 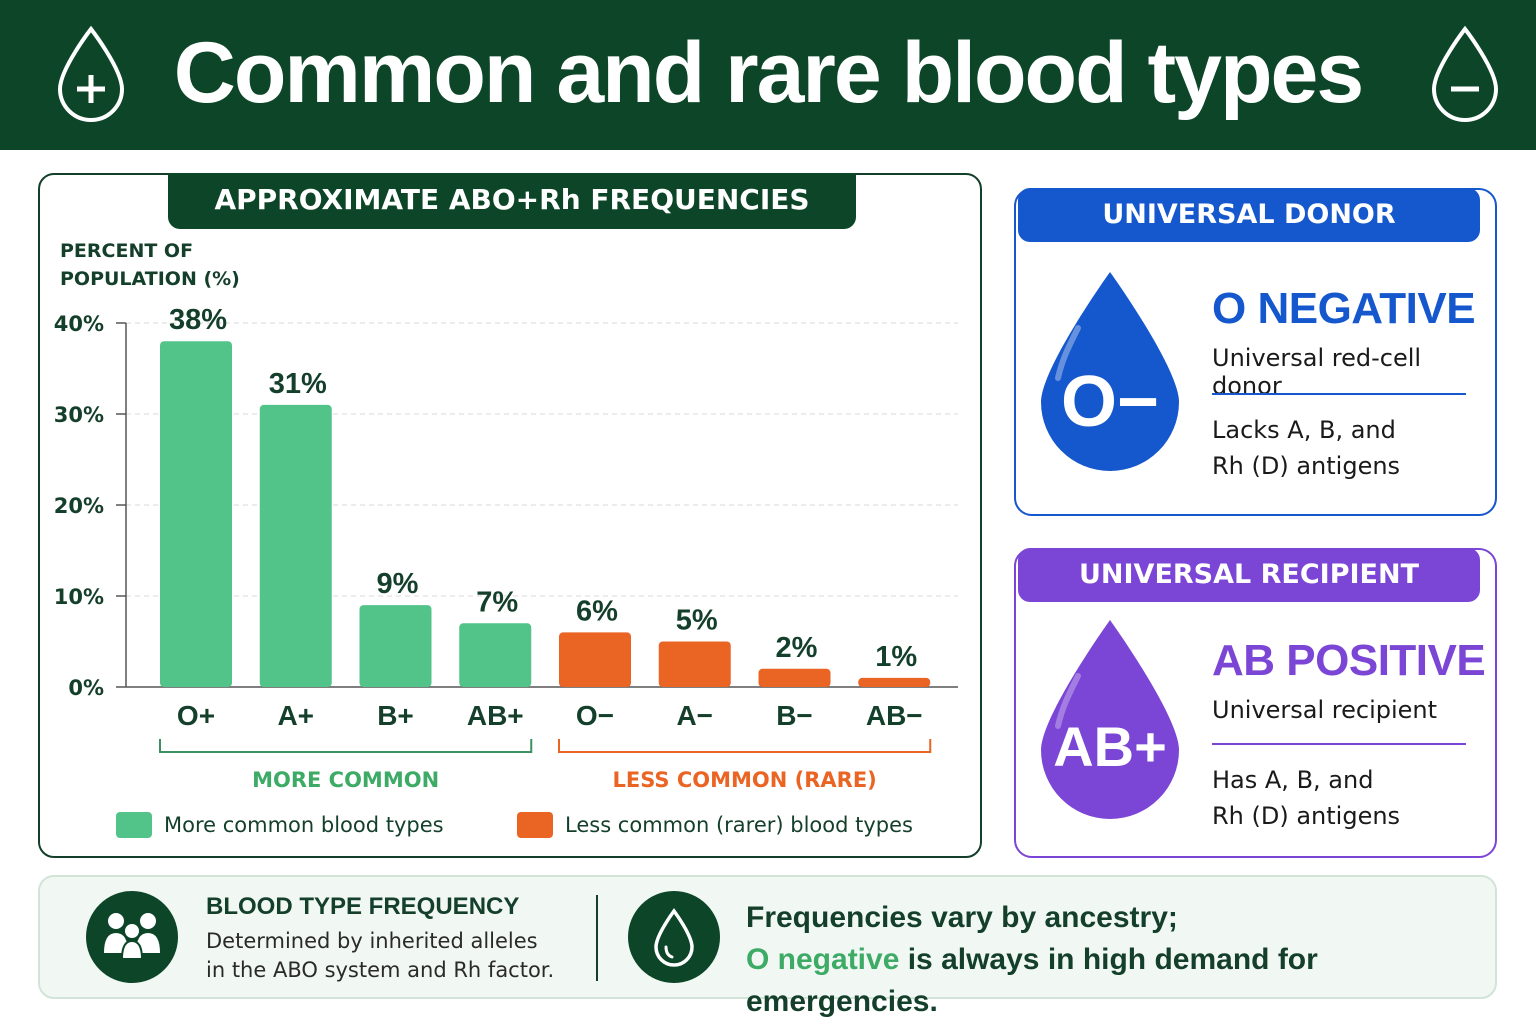 What do you see at coordinates (1344, 308) in the screenshot?
I see `donor-type: O NEGATIVE` at bounding box center [1344, 308].